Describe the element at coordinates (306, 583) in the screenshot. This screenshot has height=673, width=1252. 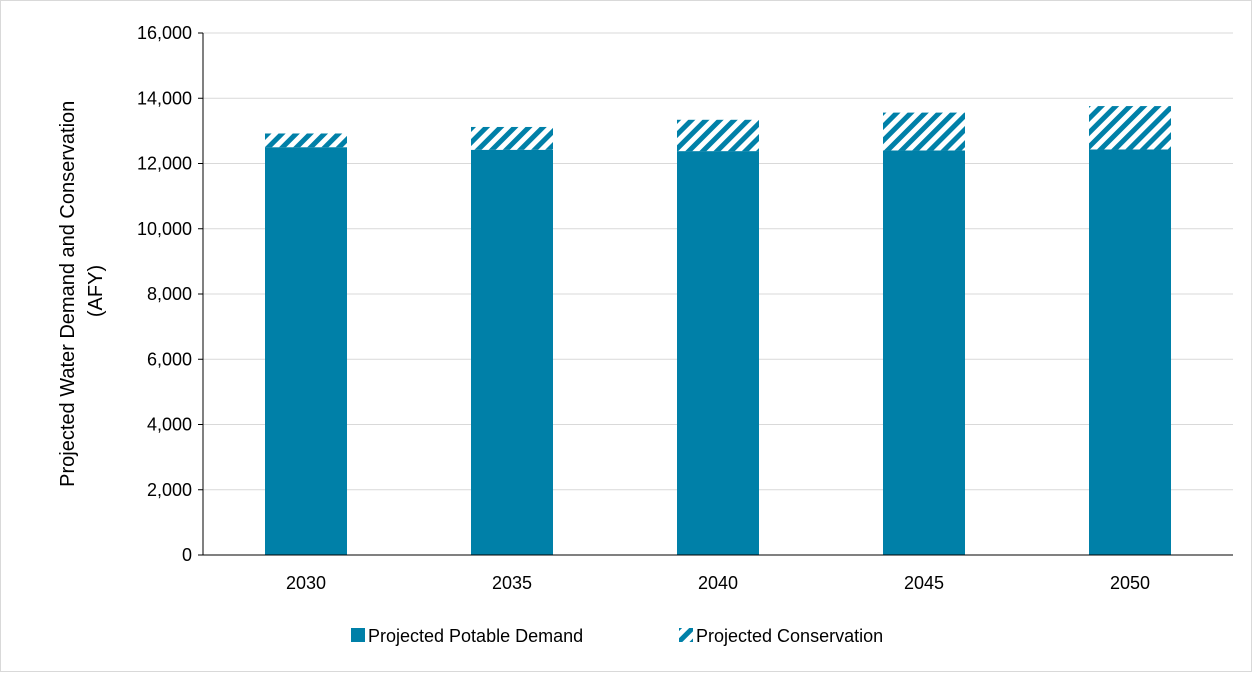
I see `x-tick-label: 2030` at that location.